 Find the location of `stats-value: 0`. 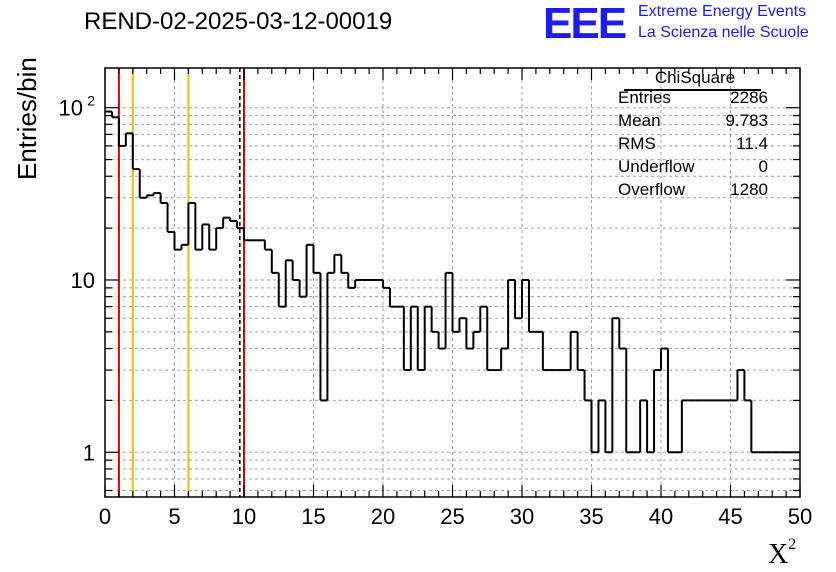

stats-value: 0 is located at coordinates (763, 166).